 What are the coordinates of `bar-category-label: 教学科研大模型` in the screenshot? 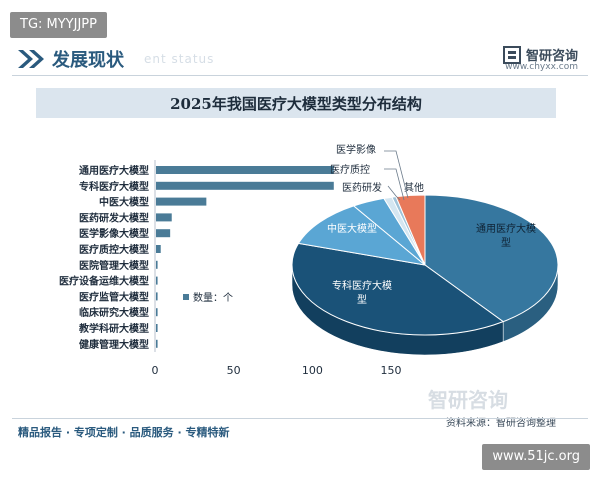 It's located at (113, 328).